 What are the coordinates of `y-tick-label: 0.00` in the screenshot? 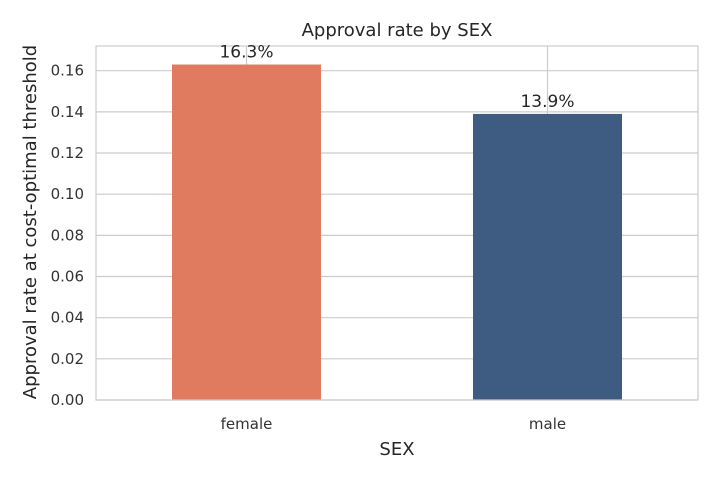 It's located at (67, 400).